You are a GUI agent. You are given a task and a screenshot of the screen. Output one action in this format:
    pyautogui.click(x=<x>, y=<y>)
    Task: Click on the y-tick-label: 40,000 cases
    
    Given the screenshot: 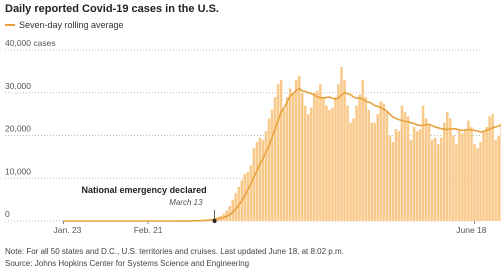 What is the action you would take?
    pyautogui.click(x=30, y=43)
    